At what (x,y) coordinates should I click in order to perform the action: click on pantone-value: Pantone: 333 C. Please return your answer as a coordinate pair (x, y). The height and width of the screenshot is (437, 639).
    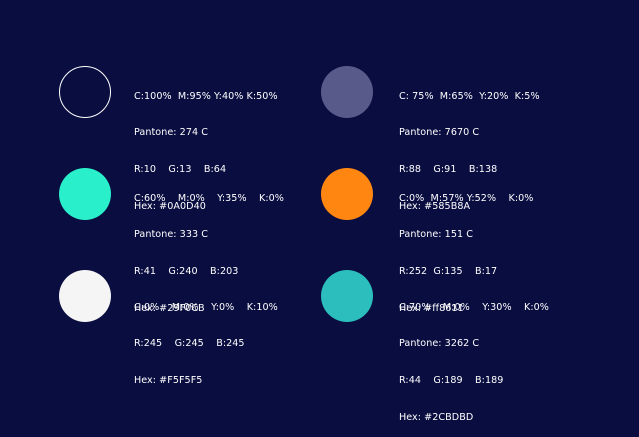
    Looking at the image, I should click on (171, 235).